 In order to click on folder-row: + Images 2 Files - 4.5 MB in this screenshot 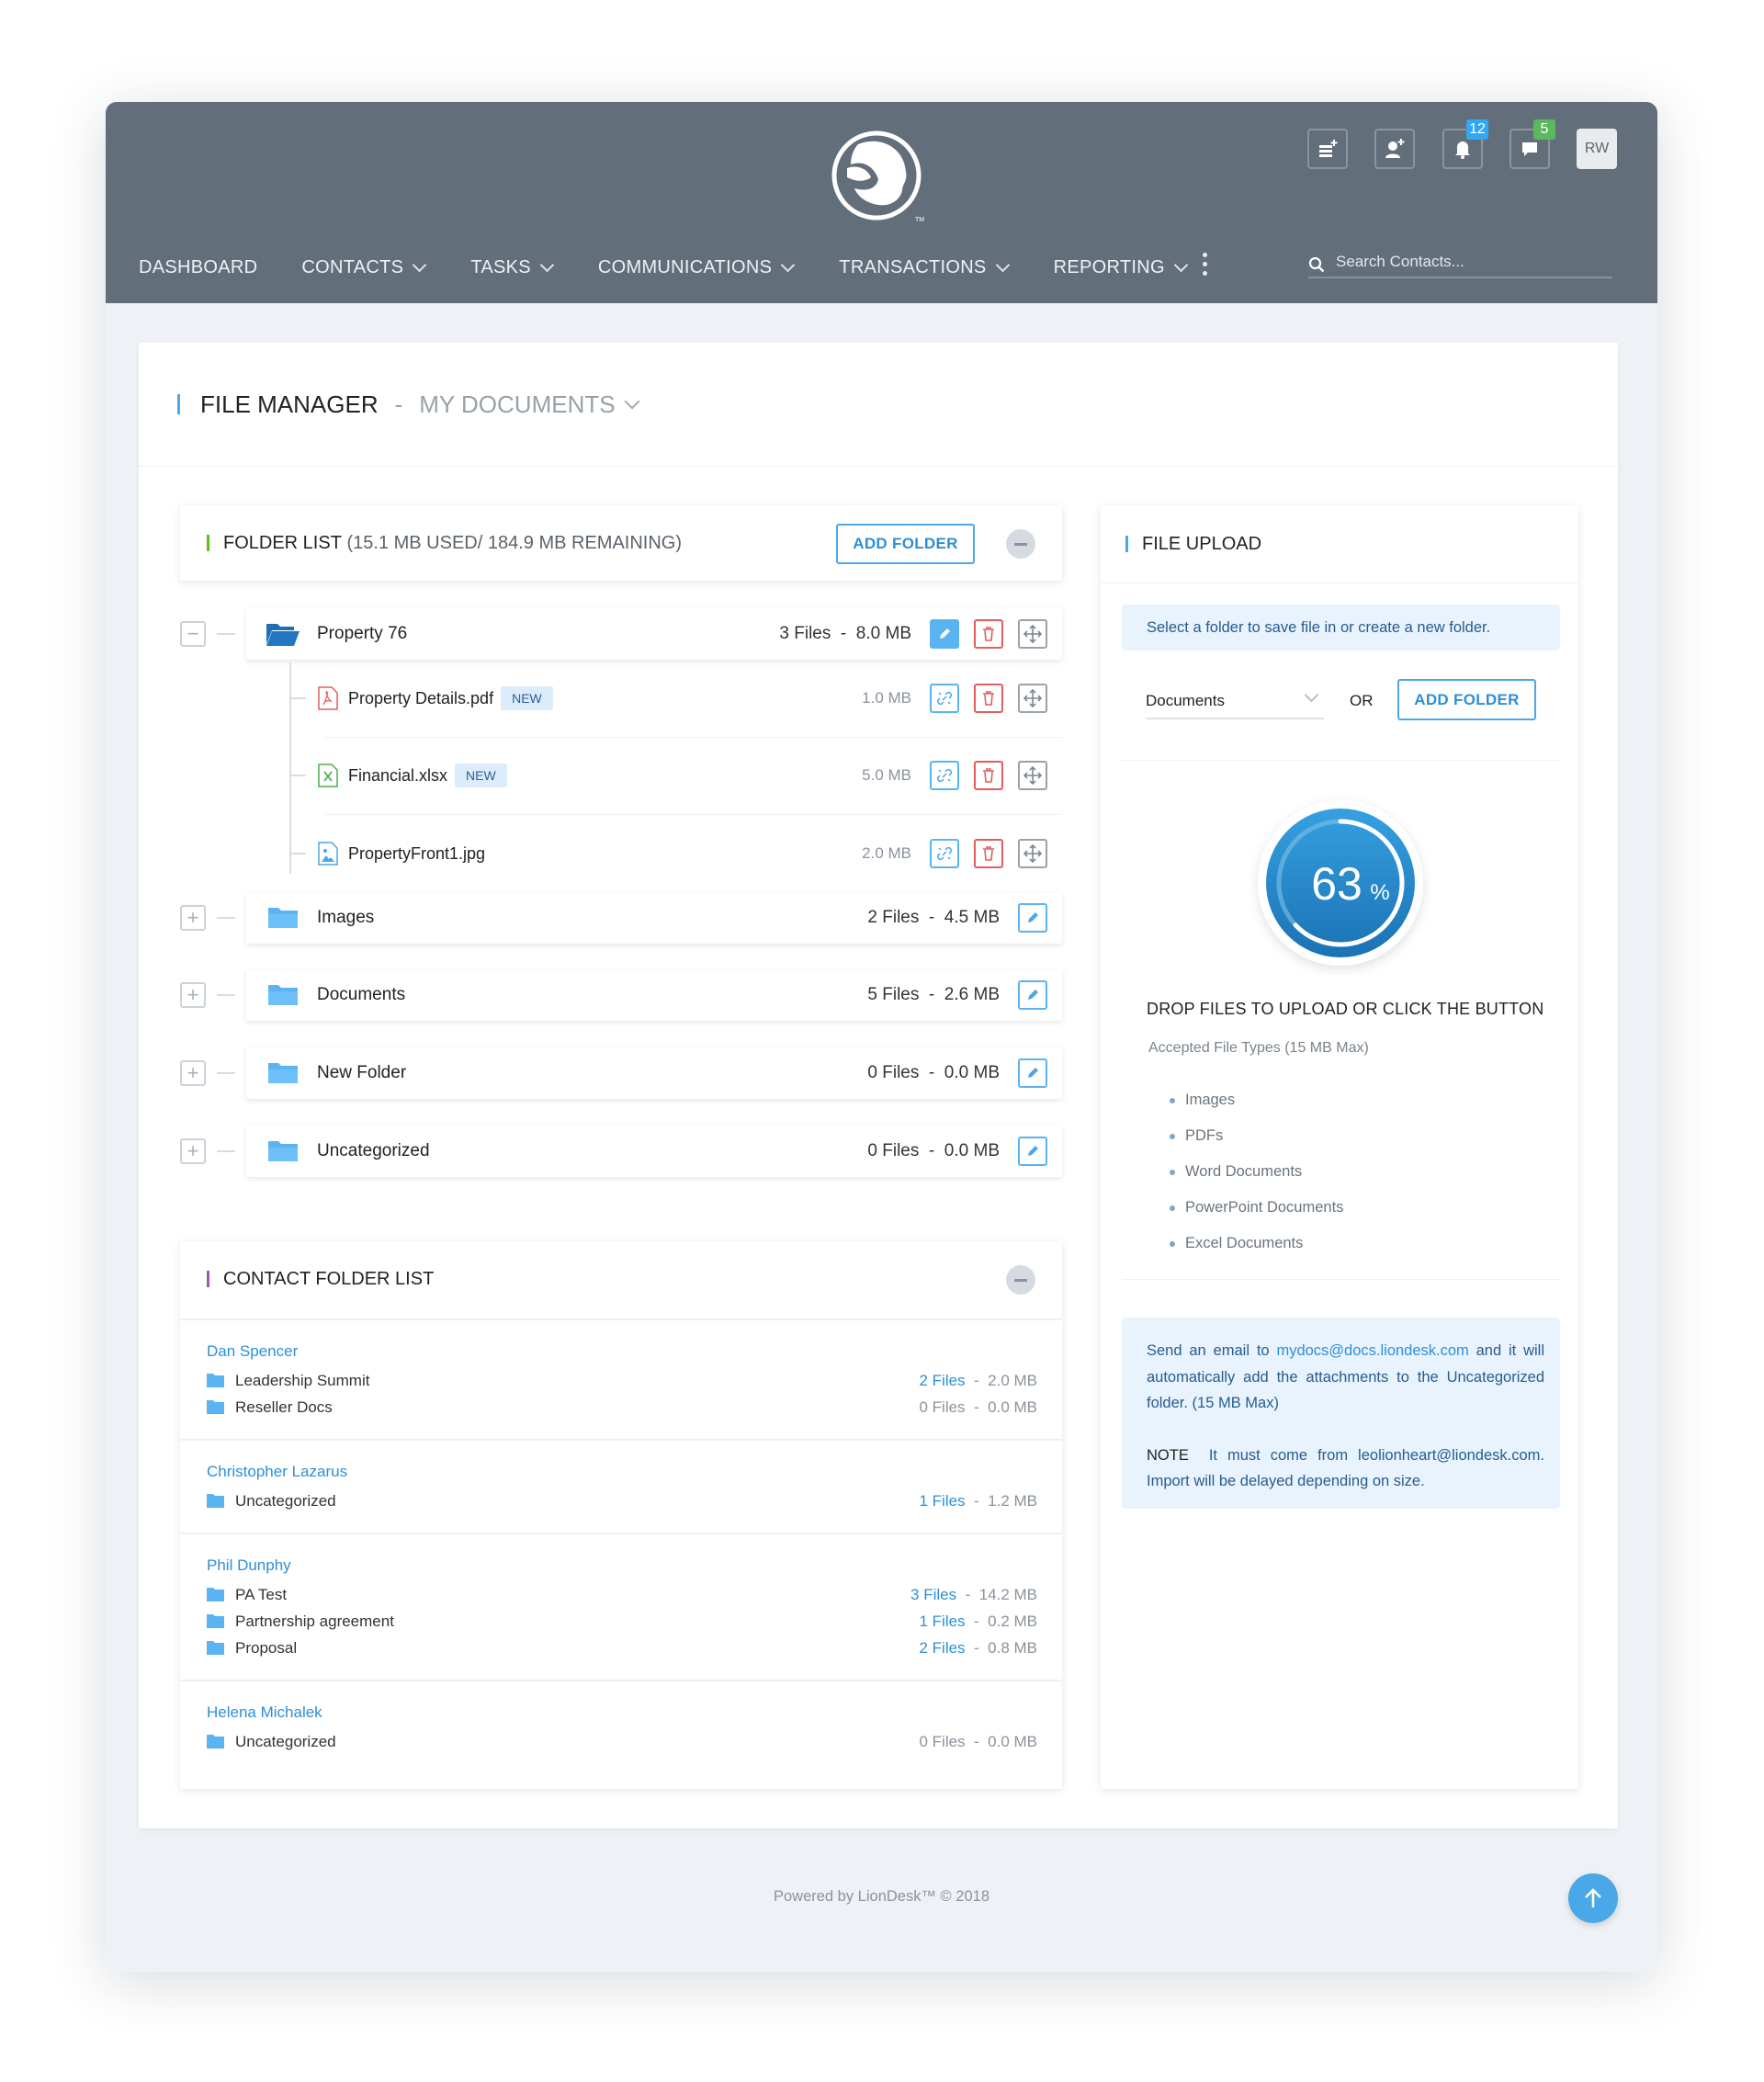, I will do `click(621, 918)`.